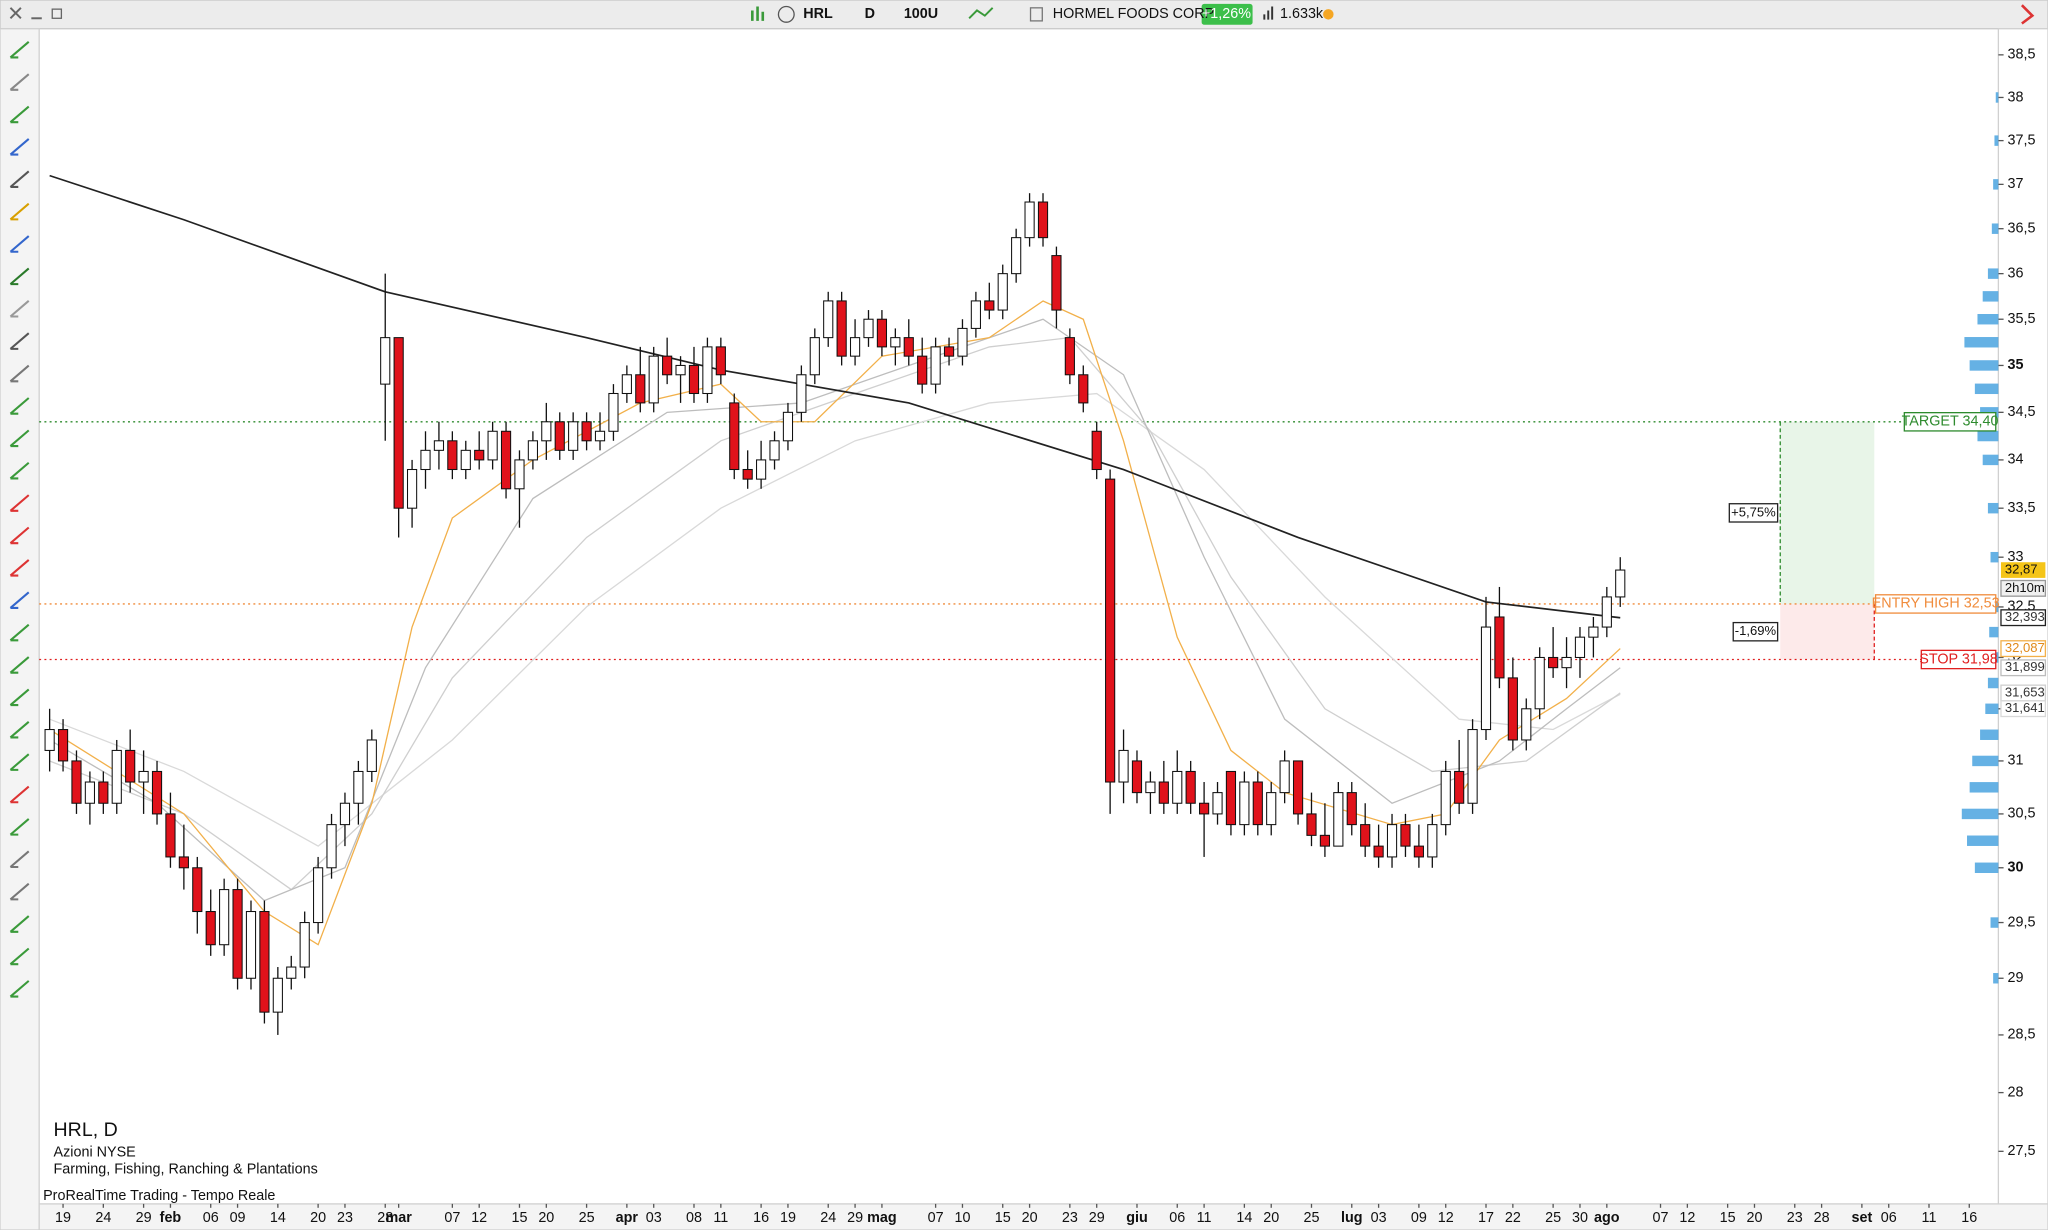  What do you see at coordinates (870, 14) in the screenshot?
I see `timeframe: D` at bounding box center [870, 14].